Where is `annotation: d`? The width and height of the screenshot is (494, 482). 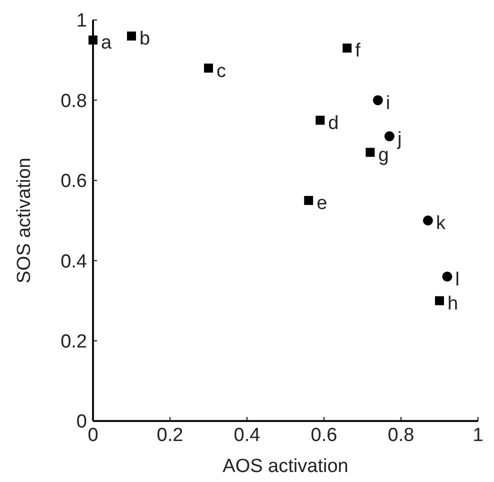 annotation: d is located at coordinates (333, 123).